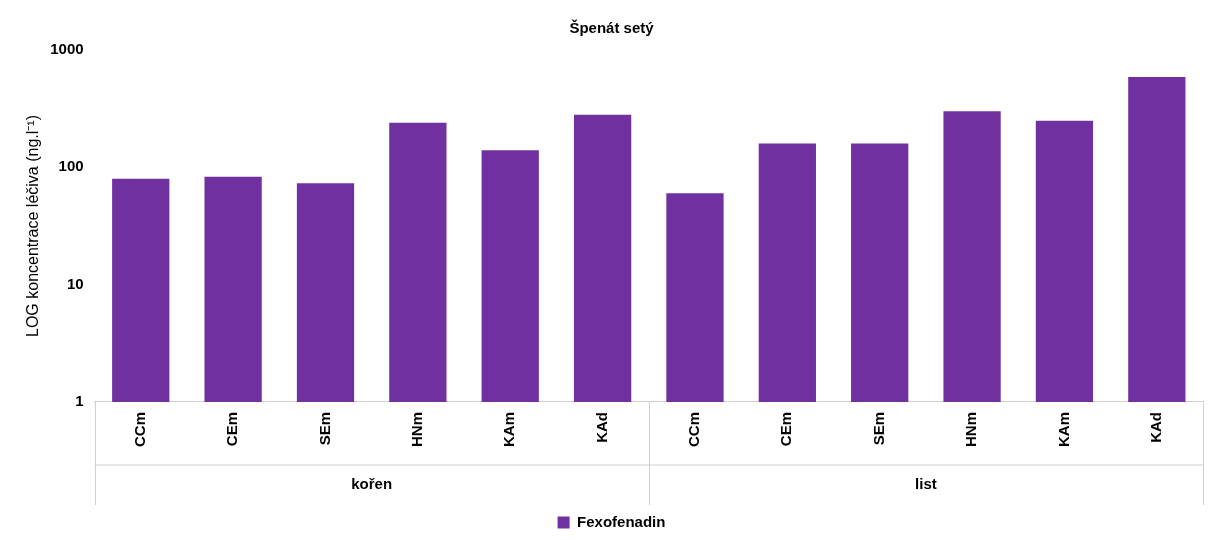  What do you see at coordinates (612, 28) in the screenshot?
I see `chart-title: Špenát setý` at bounding box center [612, 28].